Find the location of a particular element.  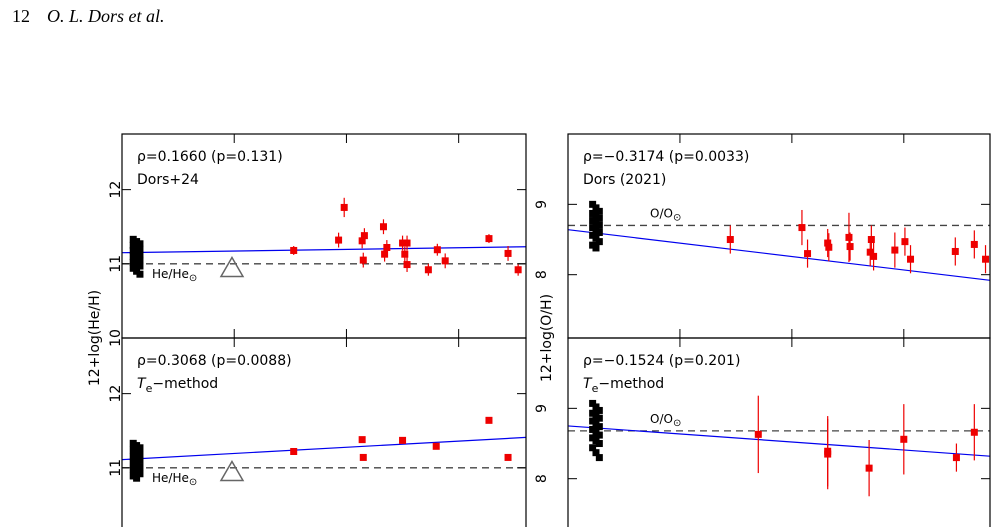

reference-label: He/He⊙ is located at coordinates (174, 479).